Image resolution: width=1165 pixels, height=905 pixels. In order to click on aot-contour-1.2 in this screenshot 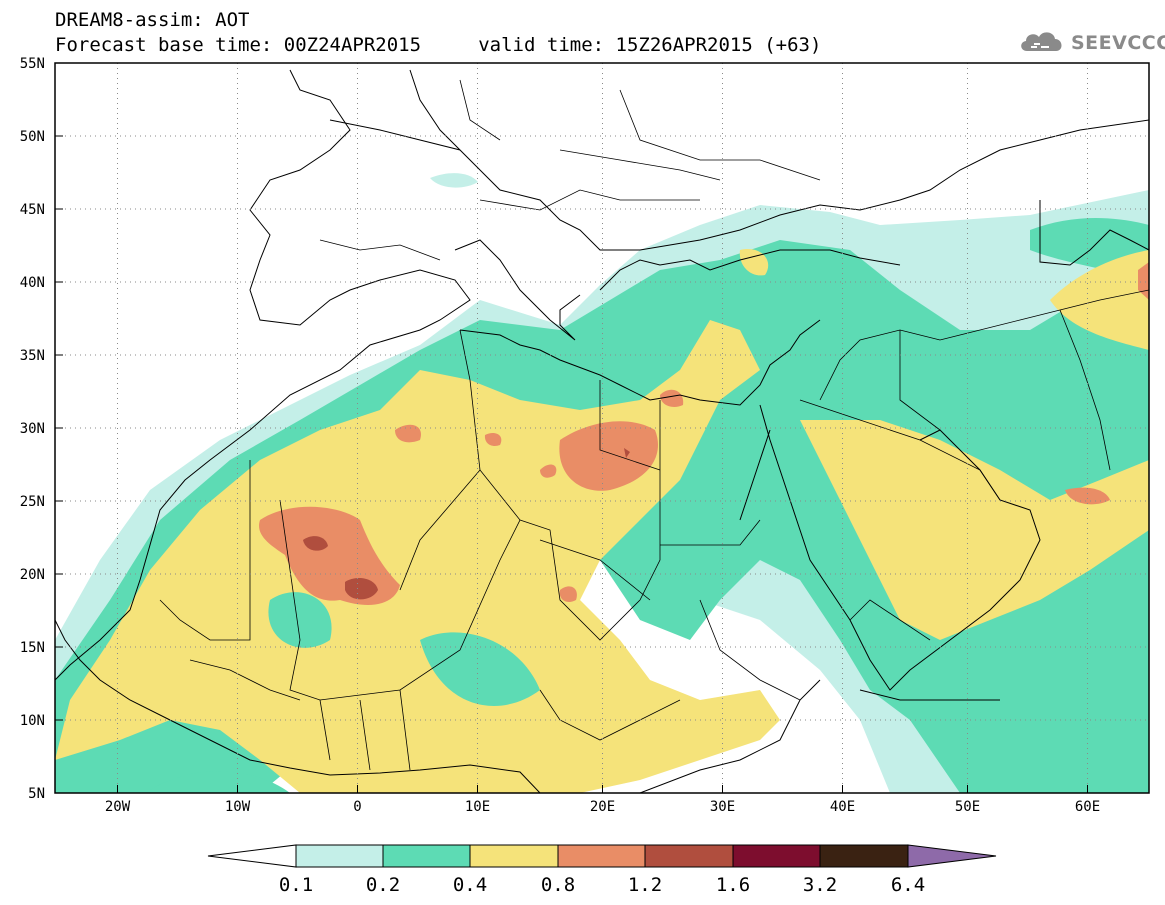, I will do `click(315, 543)`.